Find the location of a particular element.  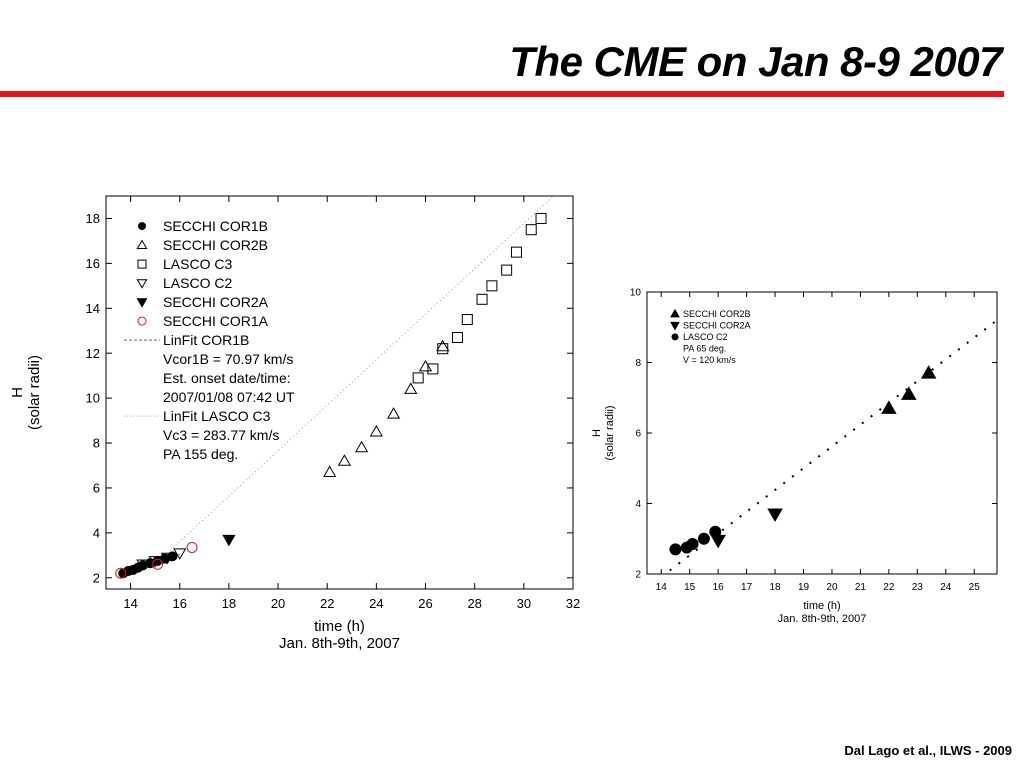

x-tick-label: 32 is located at coordinates (573, 603).